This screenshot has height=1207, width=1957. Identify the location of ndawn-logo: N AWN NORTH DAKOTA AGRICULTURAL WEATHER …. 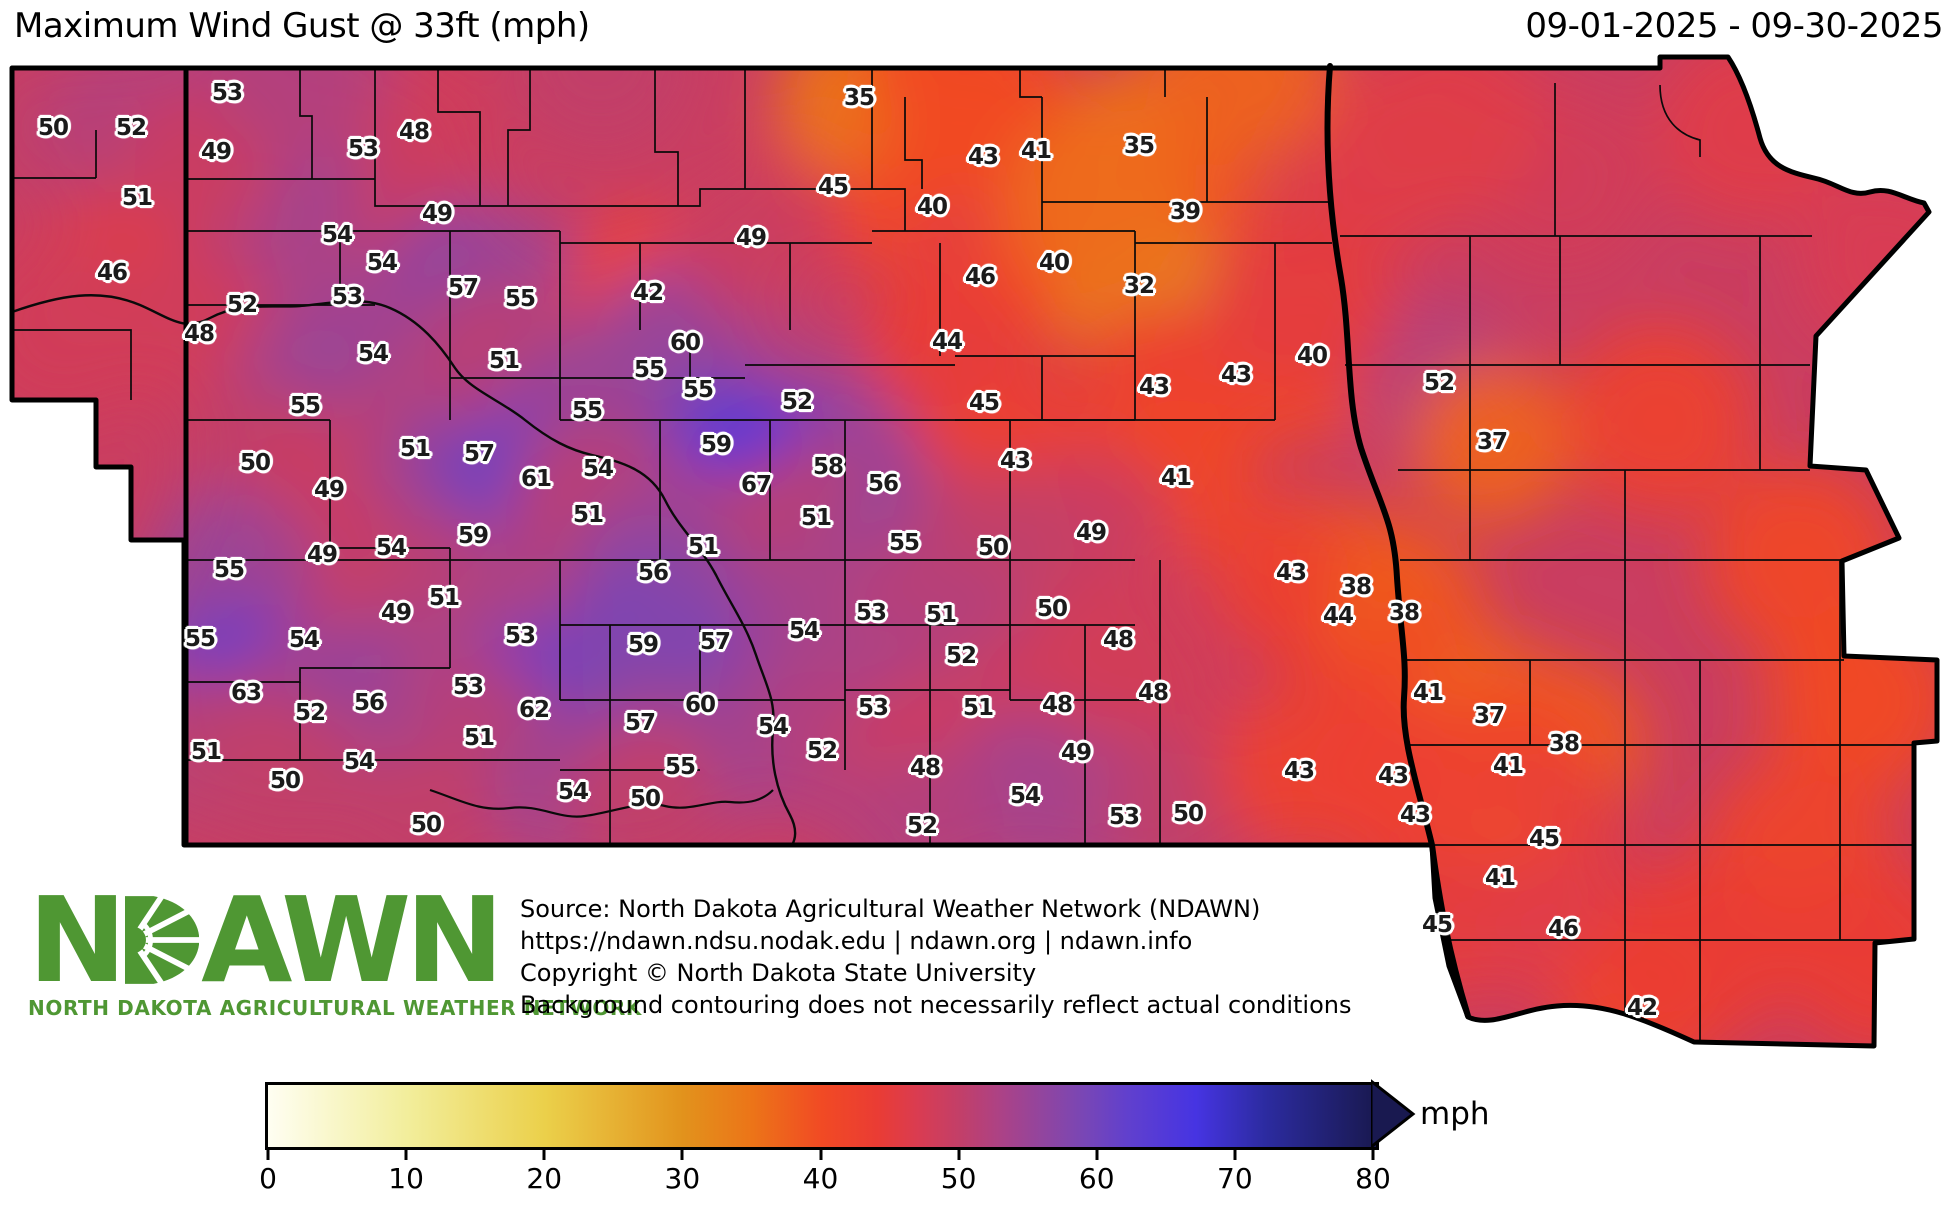
(335, 945).